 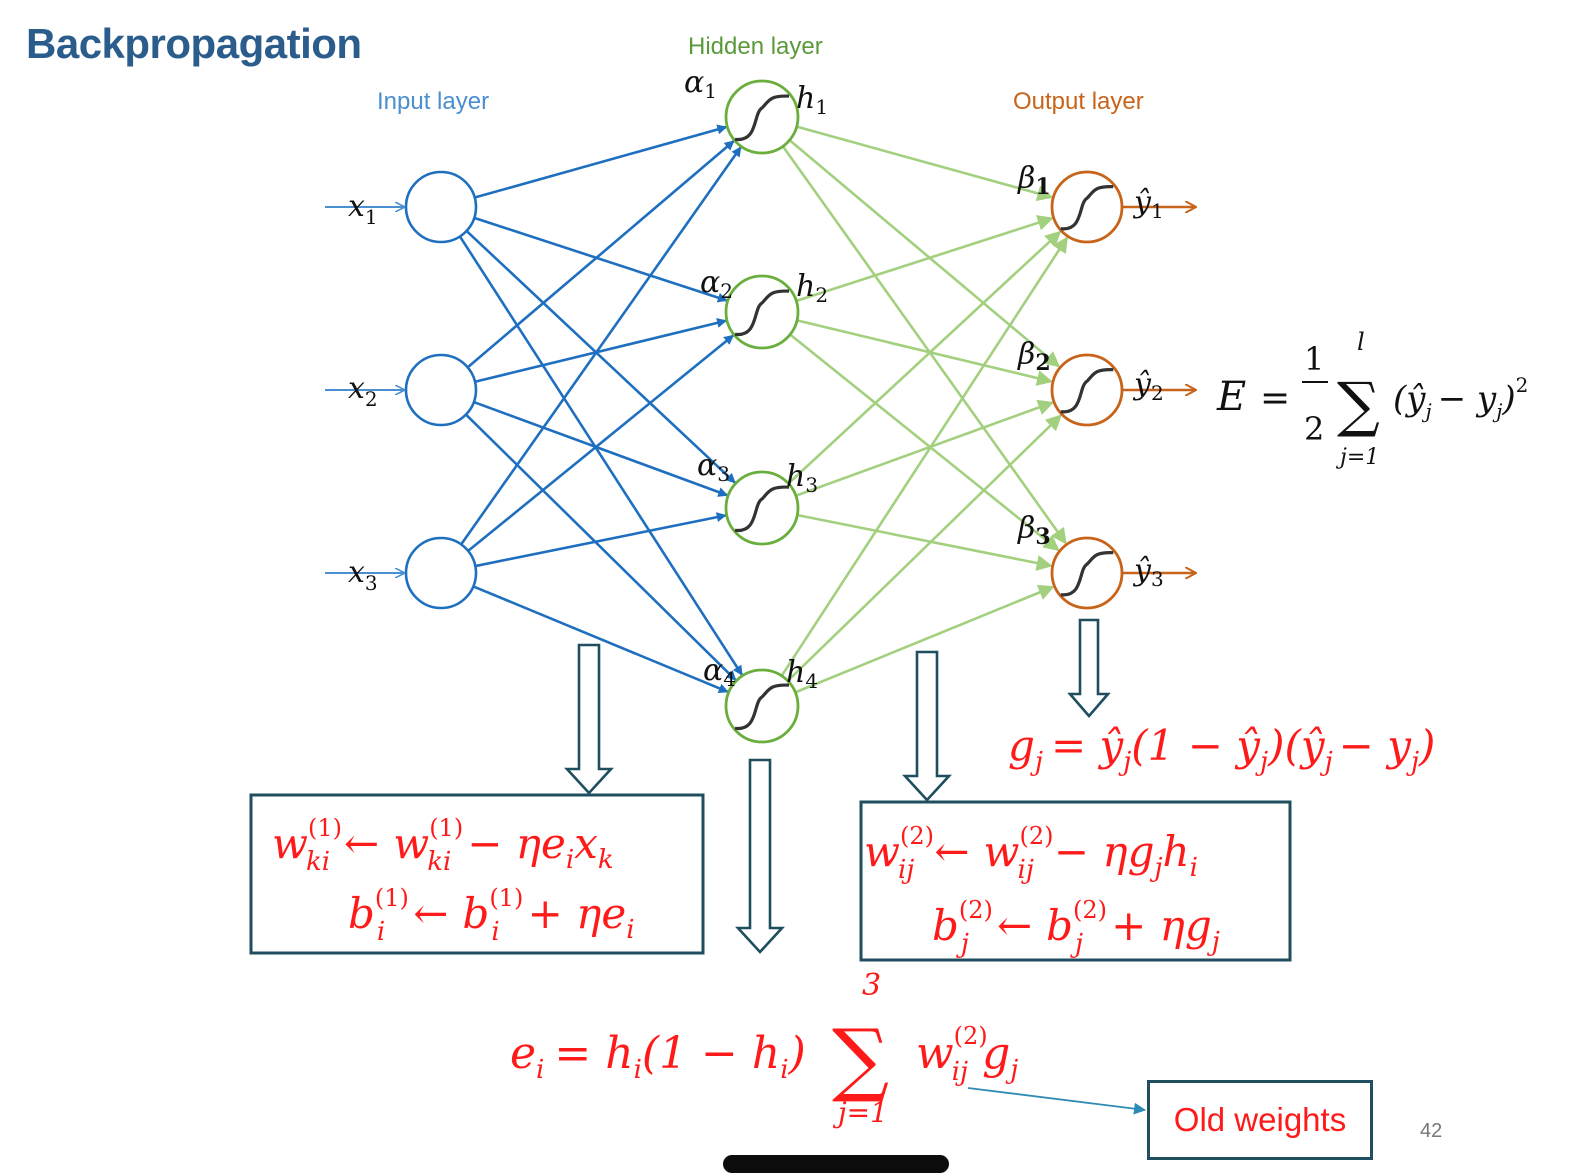 I want to click on error-function-formula: E = 1 2 ∑ l j=1 (ŷj − yj)2, so click(x=1372, y=399).